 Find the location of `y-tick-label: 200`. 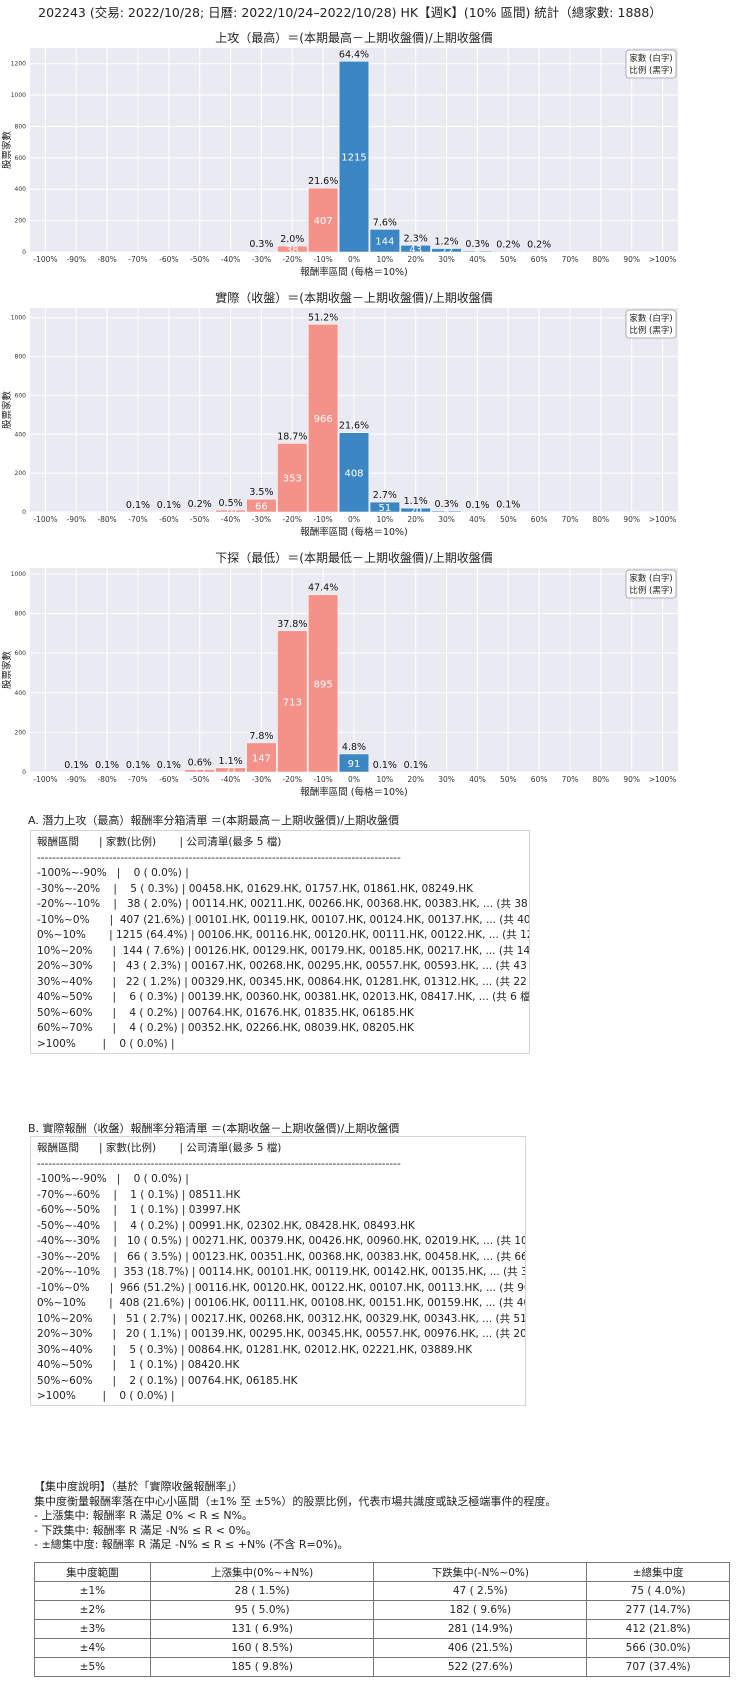

y-tick-label: 200 is located at coordinates (21, 473).